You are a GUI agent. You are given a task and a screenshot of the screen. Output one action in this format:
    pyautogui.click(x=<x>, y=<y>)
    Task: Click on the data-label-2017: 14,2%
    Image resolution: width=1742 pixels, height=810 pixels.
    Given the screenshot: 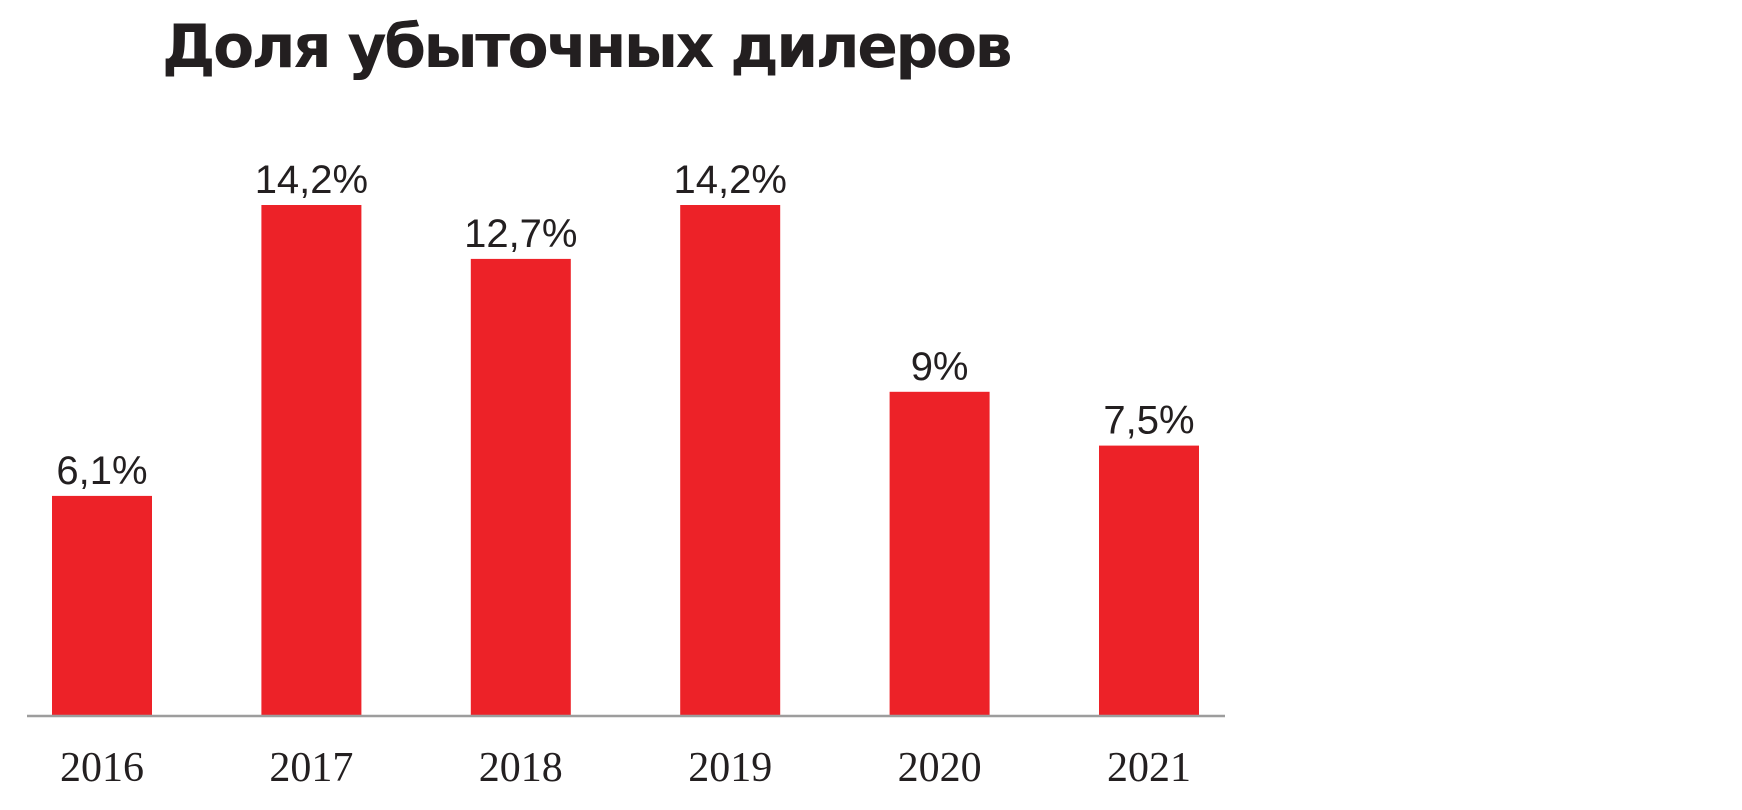 What is the action you would take?
    pyautogui.click(x=311, y=180)
    